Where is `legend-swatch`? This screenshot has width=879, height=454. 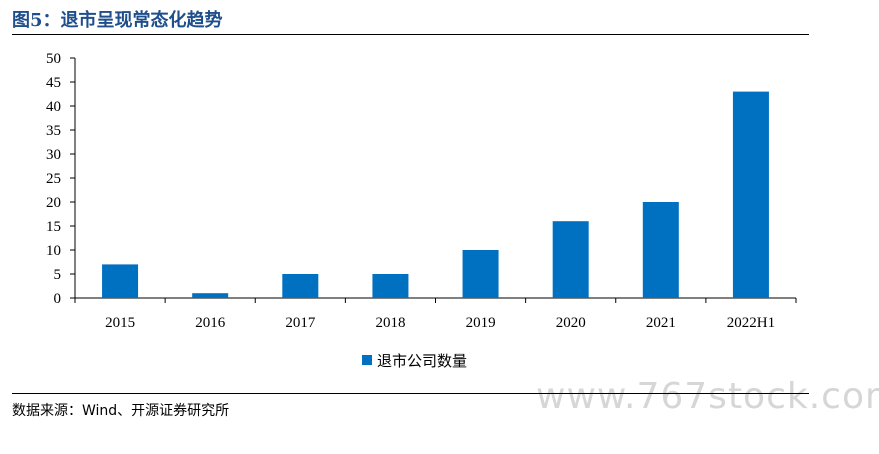 legend-swatch is located at coordinates (367, 360).